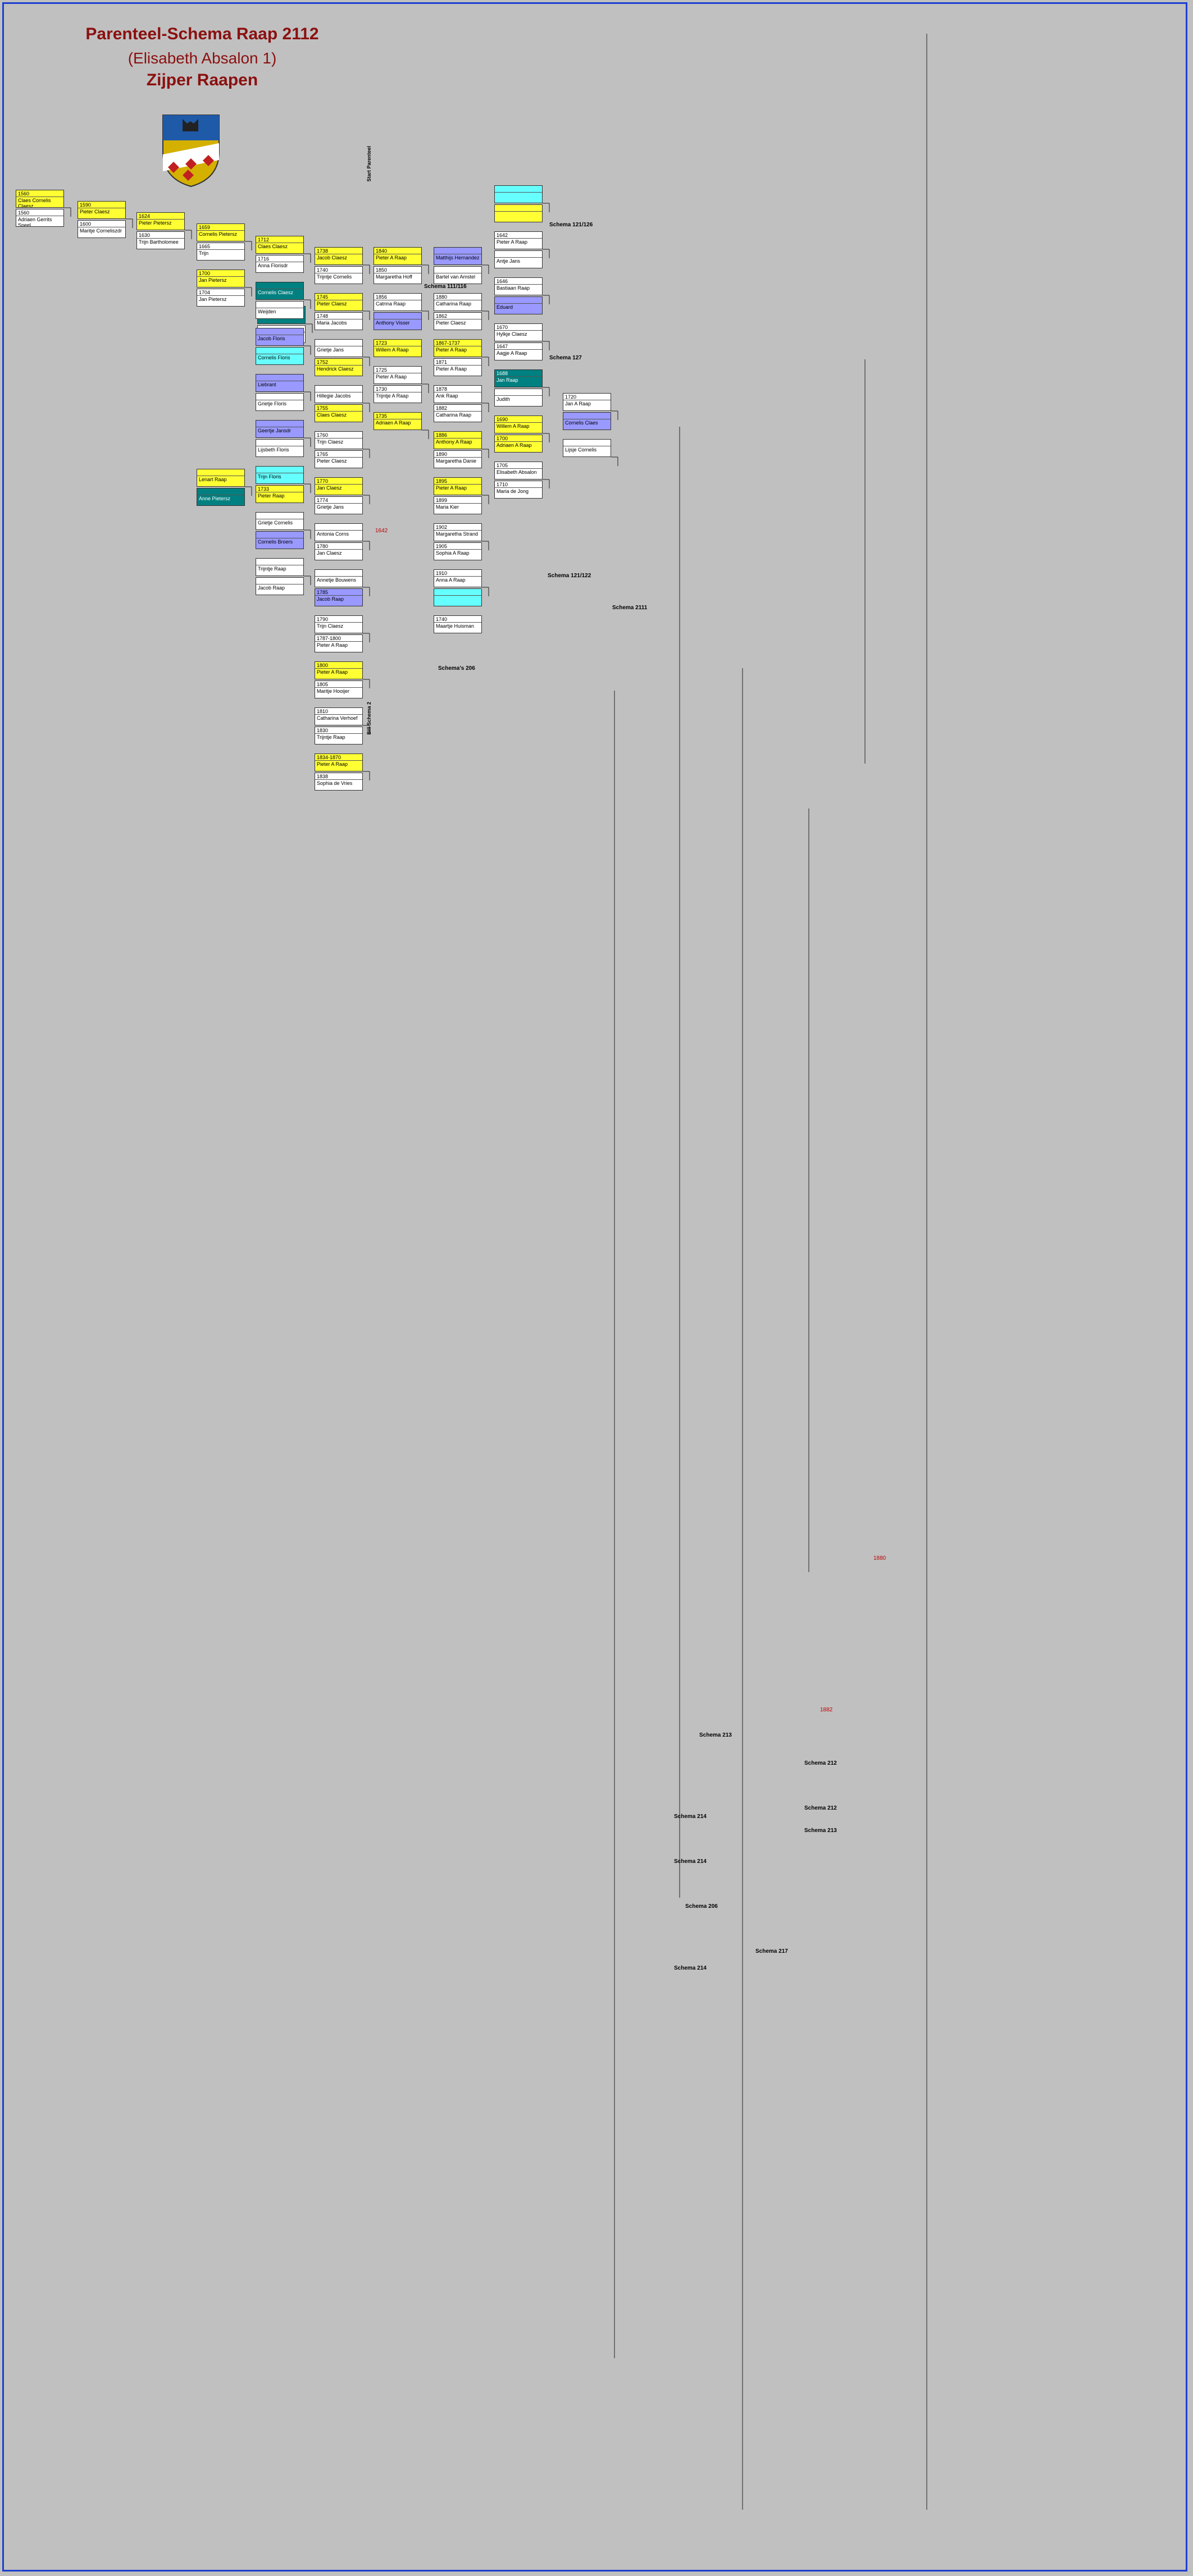  Describe the element at coordinates (458, 256) in the screenshot. I see `person-box: Matthijs Hernandez` at that location.